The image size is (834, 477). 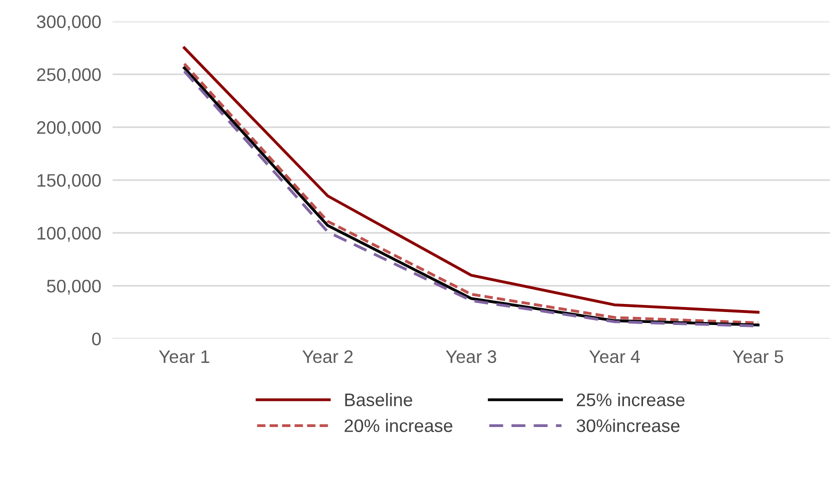 I want to click on x-tick-label: Year 1, so click(x=184, y=357).